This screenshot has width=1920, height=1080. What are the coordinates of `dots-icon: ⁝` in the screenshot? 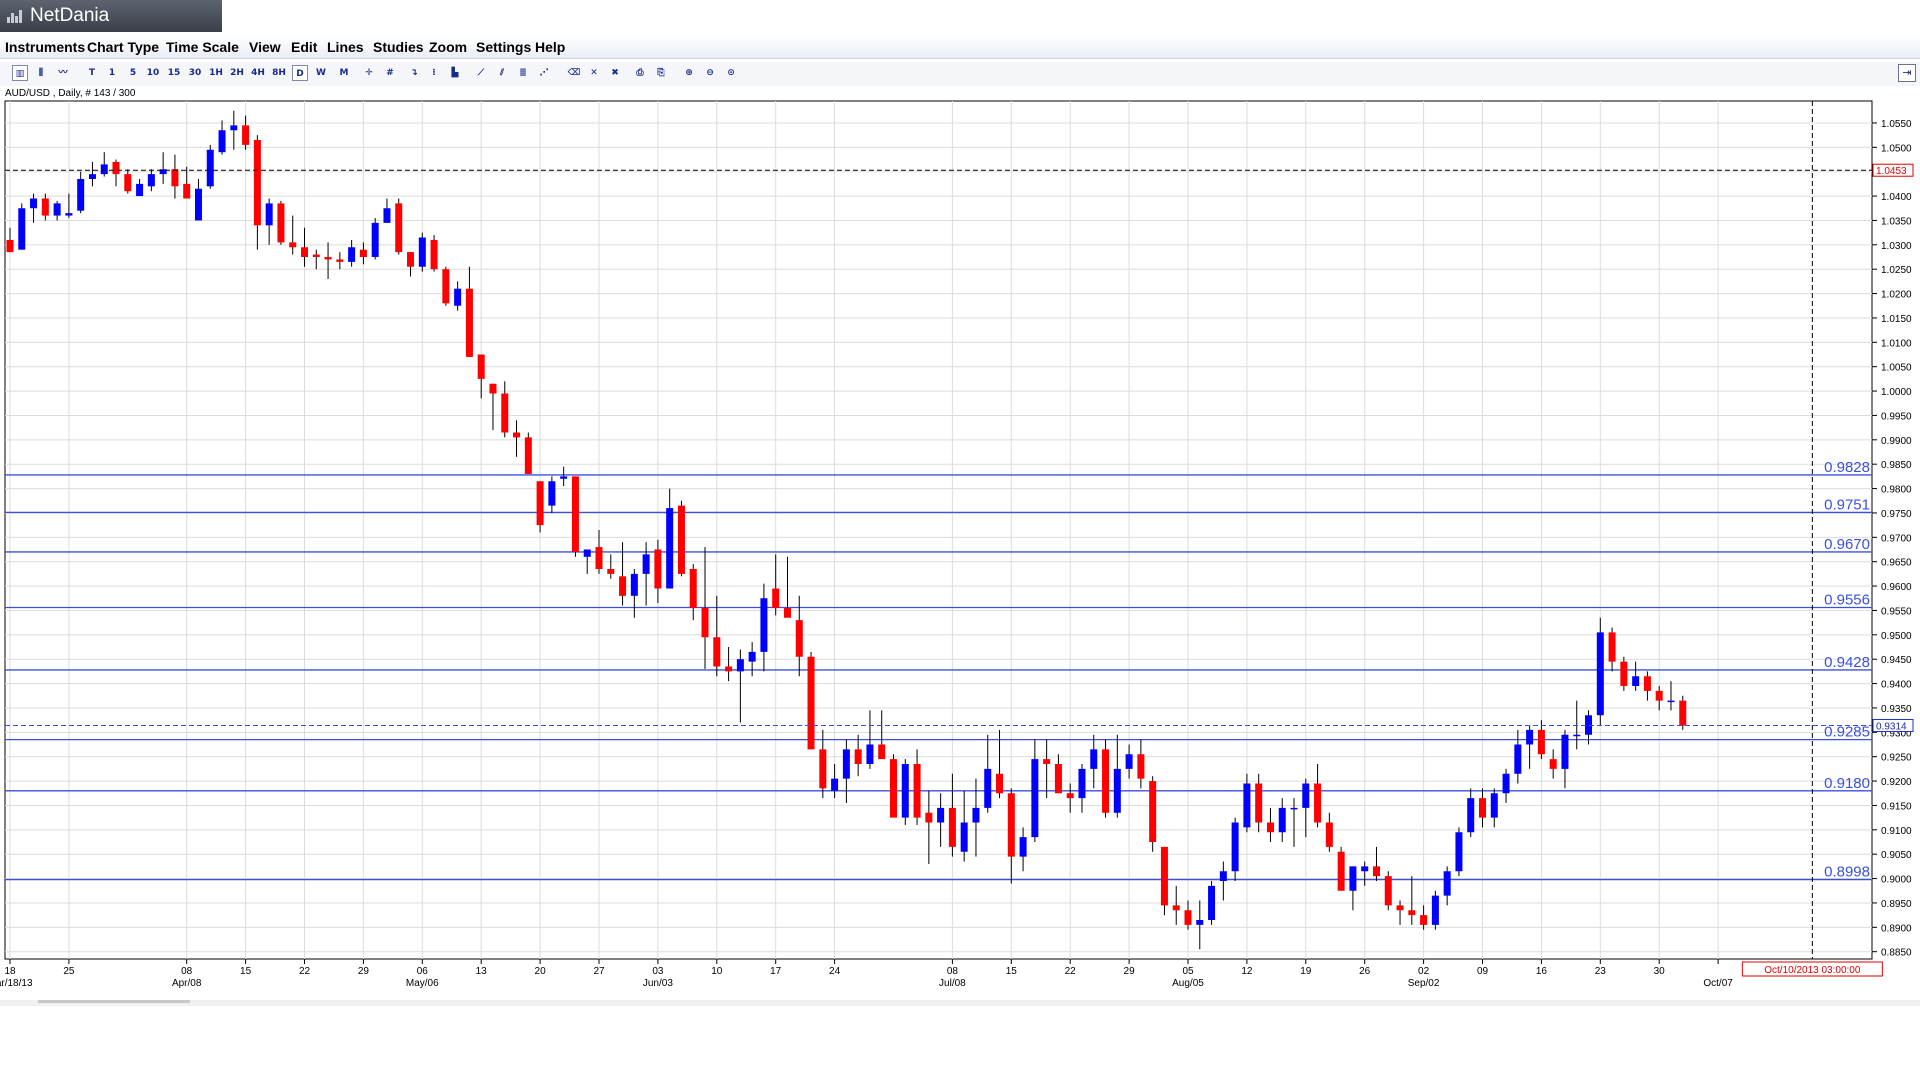 It's located at (434, 73).